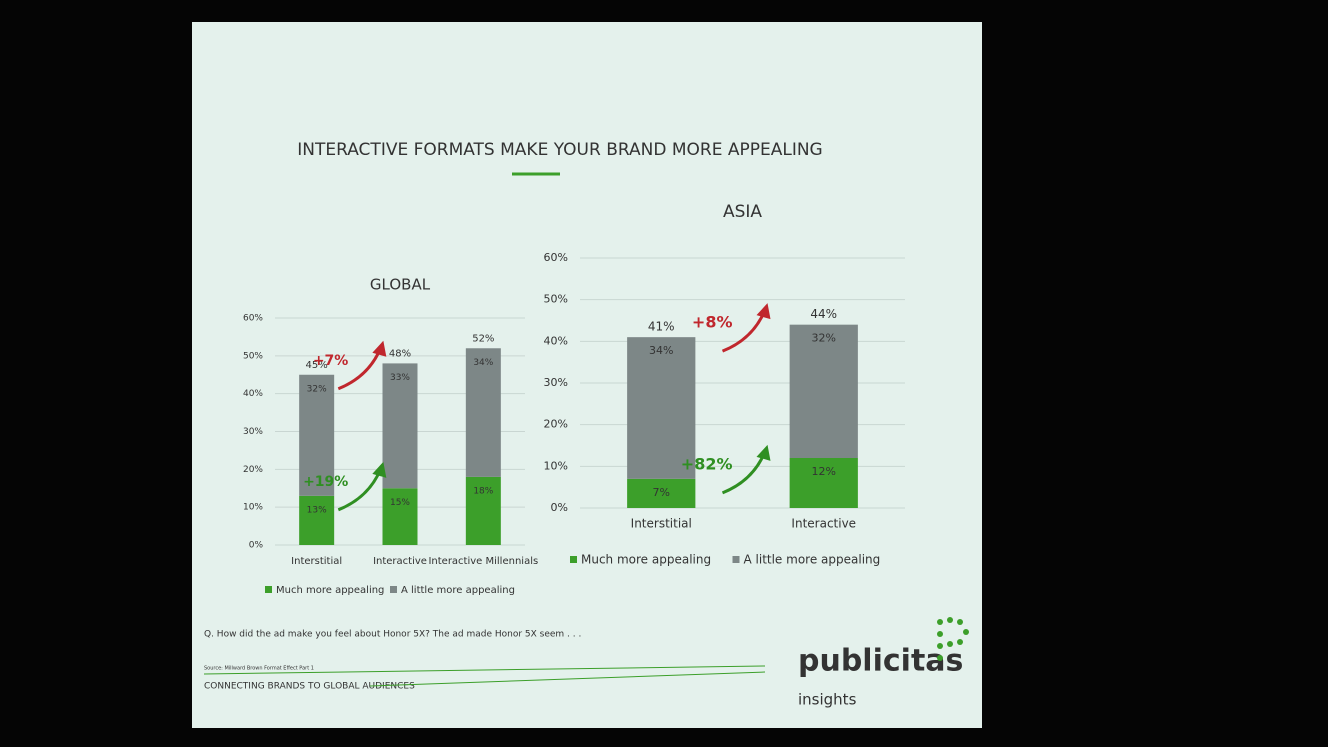  What do you see at coordinates (824, 471) in the screenshot?
I see `value-label: 12%` at bounding box center [824, 471].